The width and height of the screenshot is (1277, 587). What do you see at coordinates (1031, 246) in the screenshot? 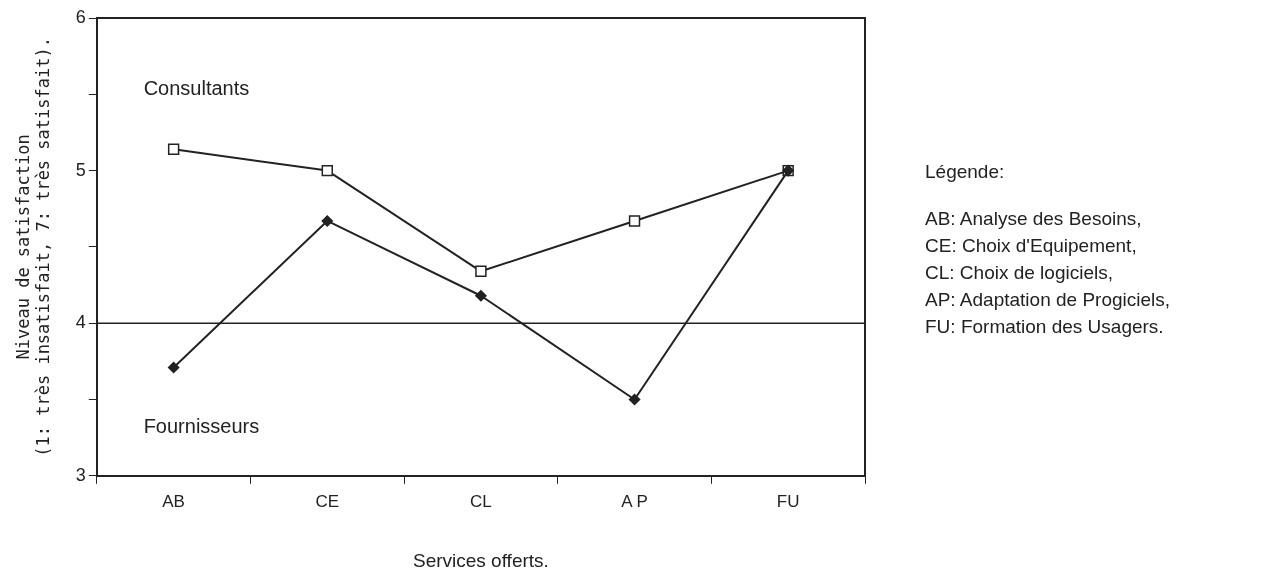
I see `text: CE: Choix d'Equipement,` at bounding box center [1031, 246].